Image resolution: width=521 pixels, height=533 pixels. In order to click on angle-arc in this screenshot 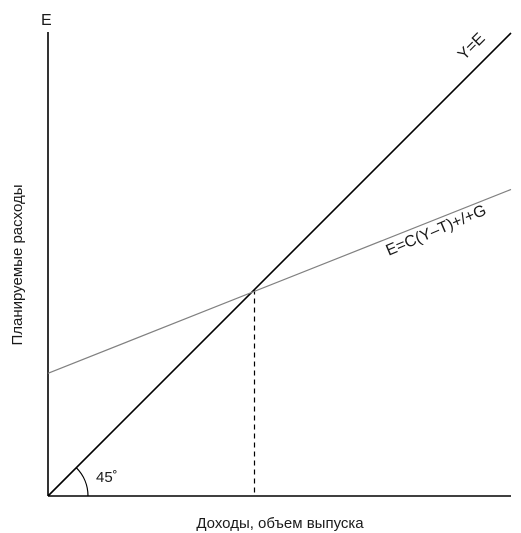, I will do `click(82, 482)`.